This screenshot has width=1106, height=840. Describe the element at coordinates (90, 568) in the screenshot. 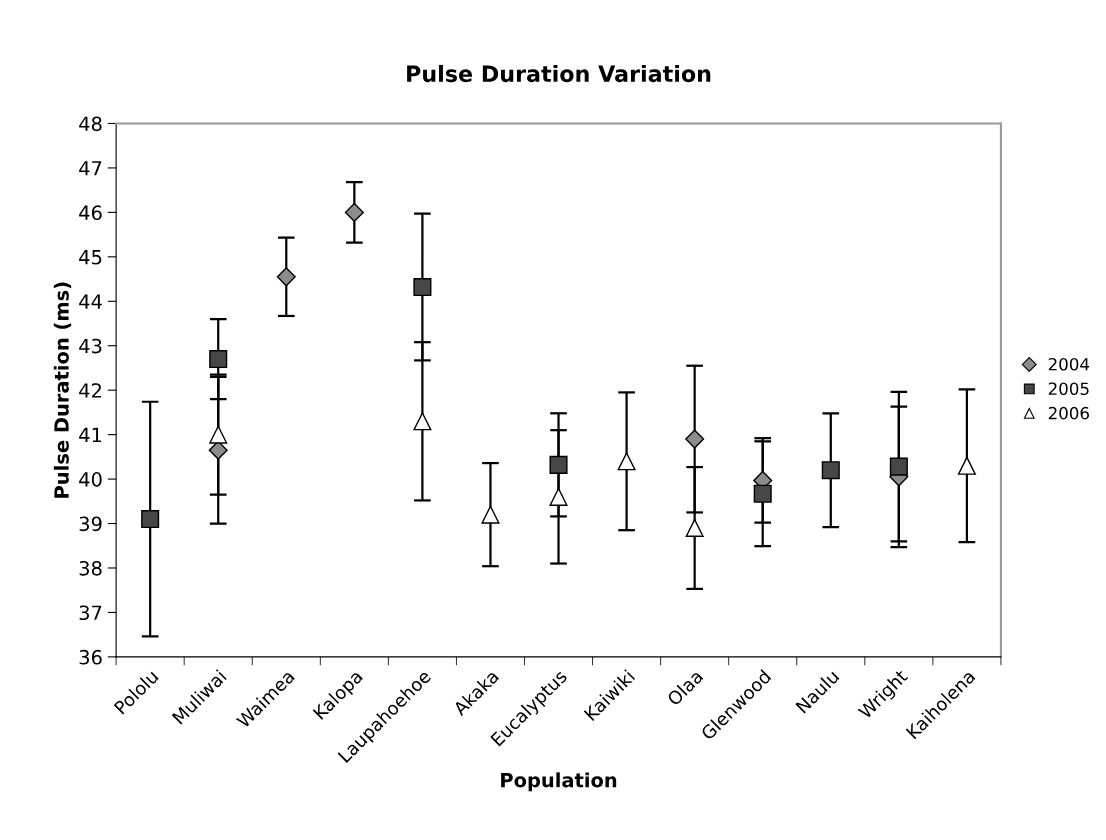

I see `y-tick-label: 38` at that location.